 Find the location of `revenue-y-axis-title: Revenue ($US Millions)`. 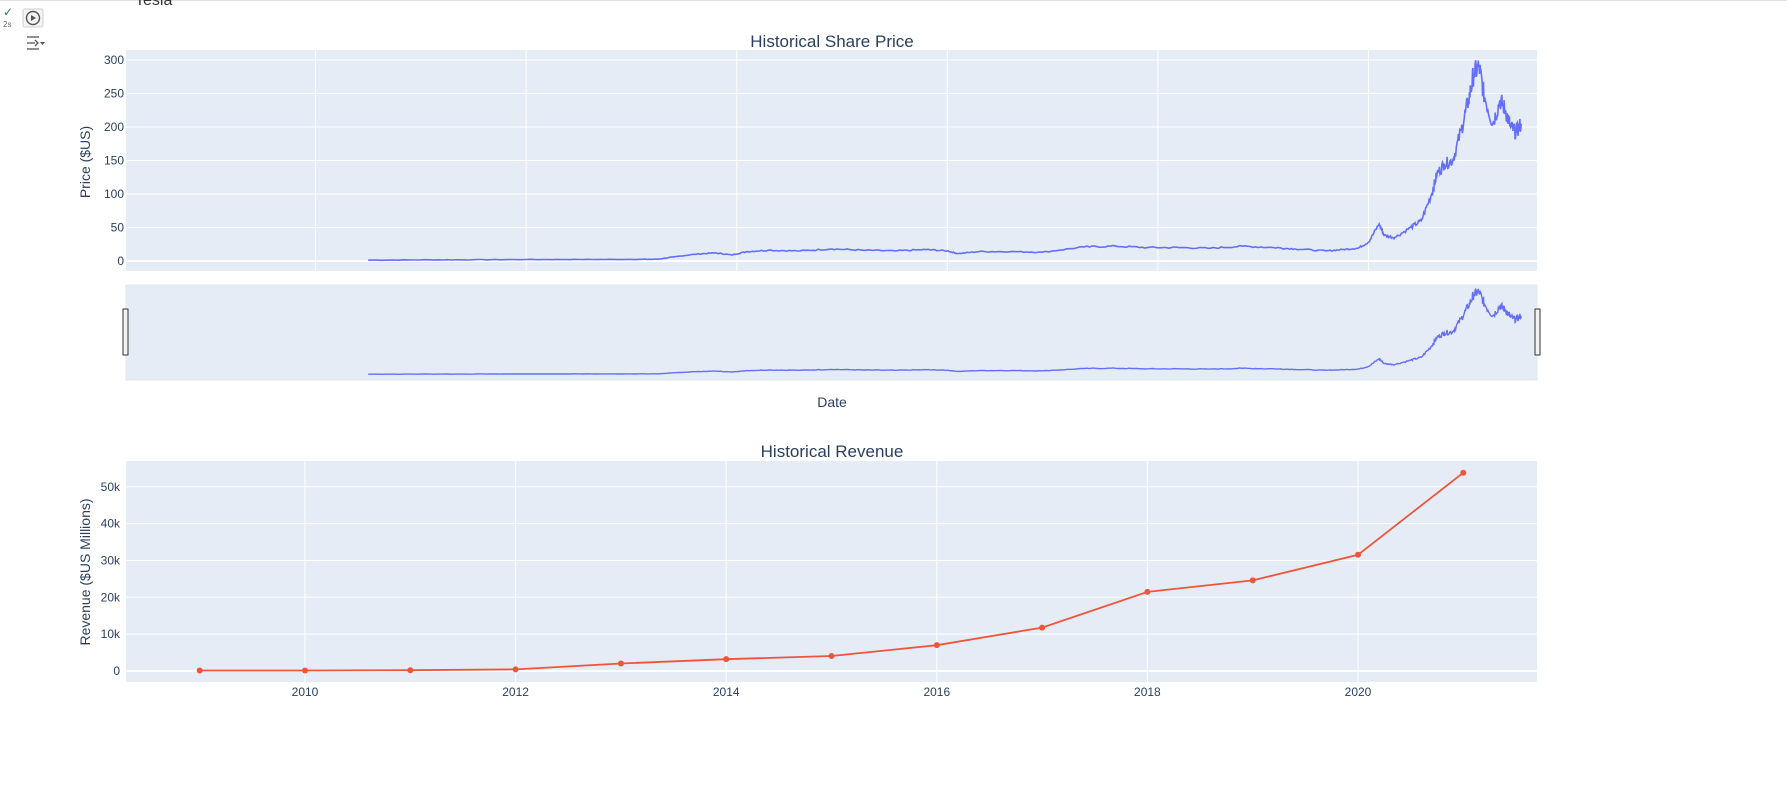

revenue-y-axis-title: Revenue ($US Millions) is located at coordinates (85, 571).